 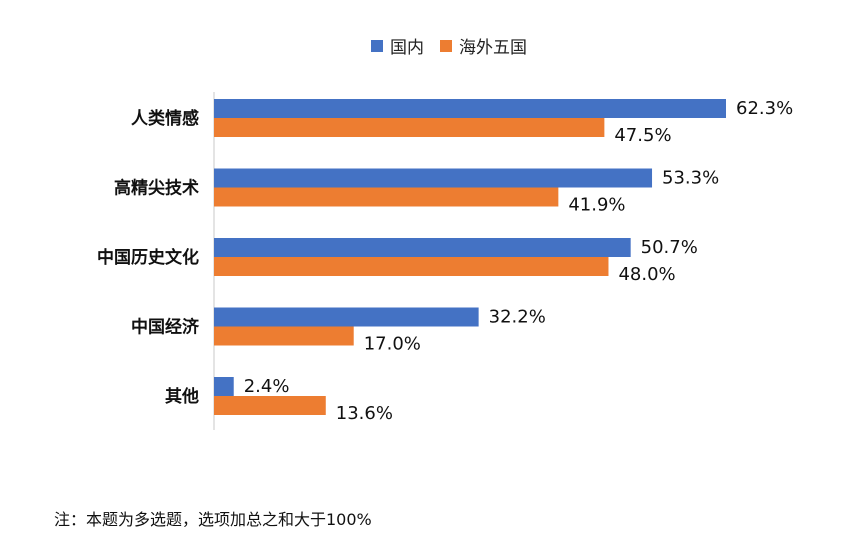 What do you see at coordinates (690, 178) in the screenshot?
I see `data-label: 53.3%` at bounding box center [690, 178].